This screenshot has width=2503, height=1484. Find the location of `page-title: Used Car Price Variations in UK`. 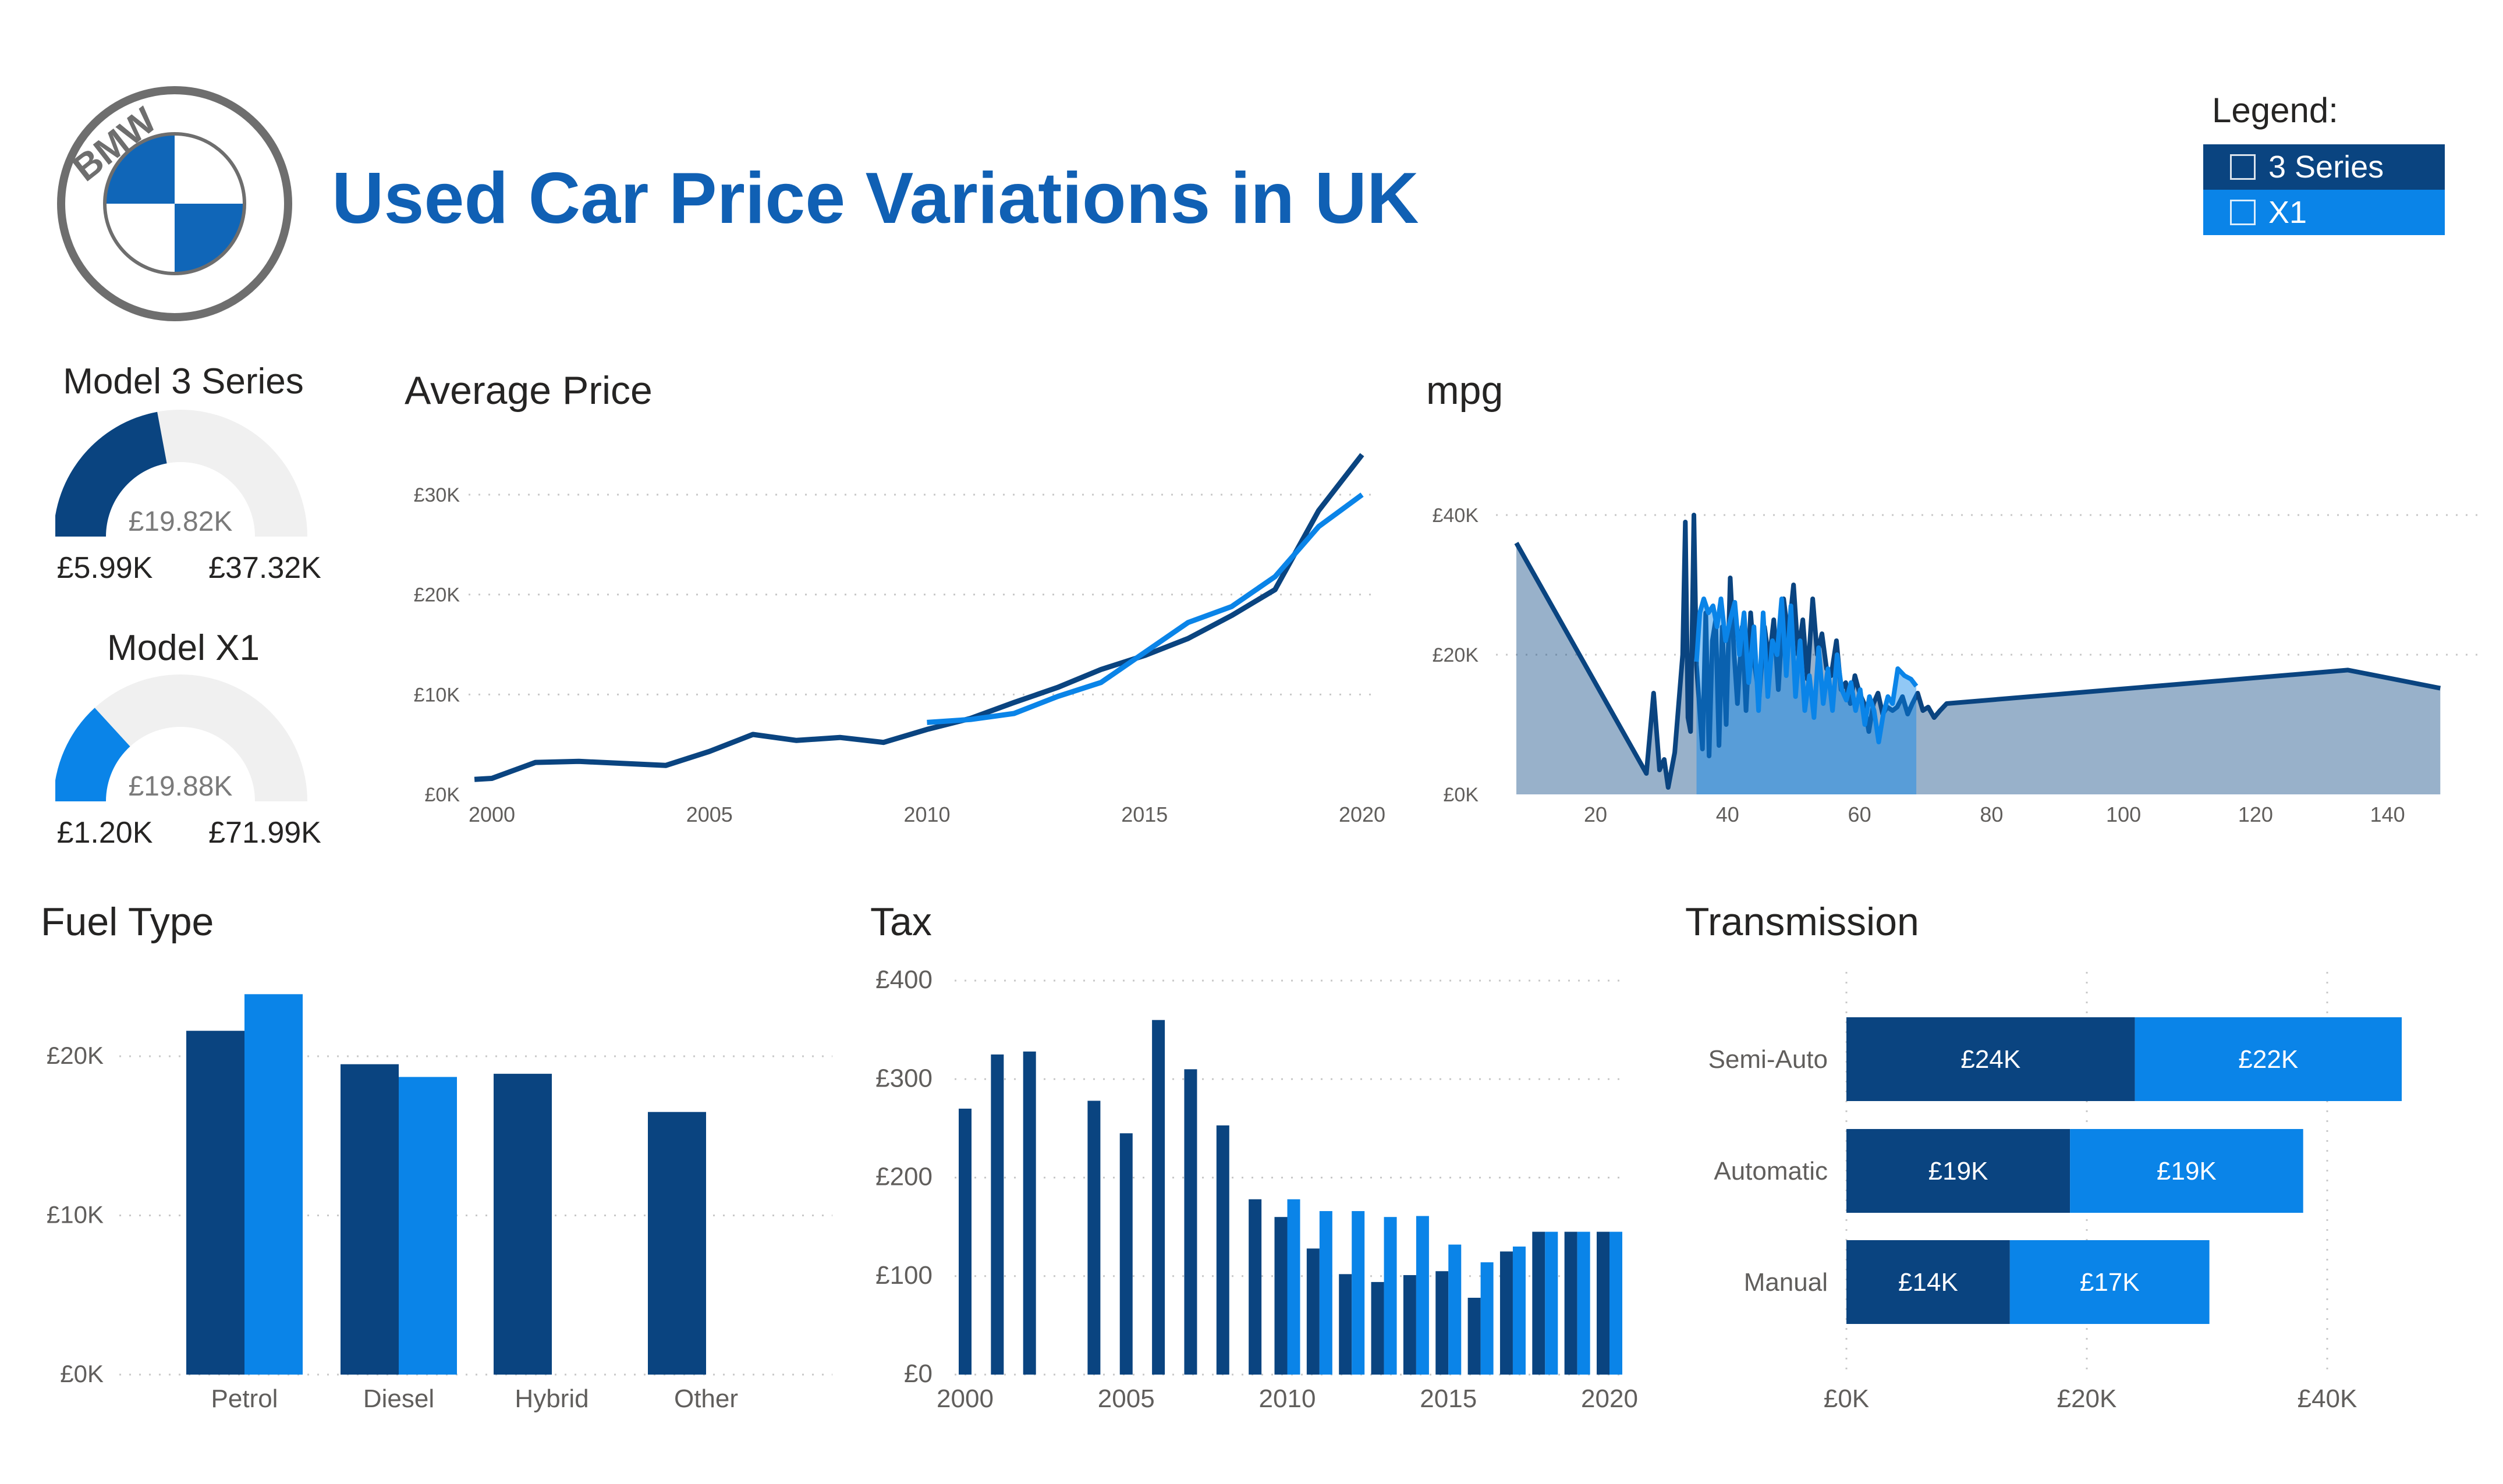

page-title: Used Car Price Variations in UK is located at coordinates (875, 198).